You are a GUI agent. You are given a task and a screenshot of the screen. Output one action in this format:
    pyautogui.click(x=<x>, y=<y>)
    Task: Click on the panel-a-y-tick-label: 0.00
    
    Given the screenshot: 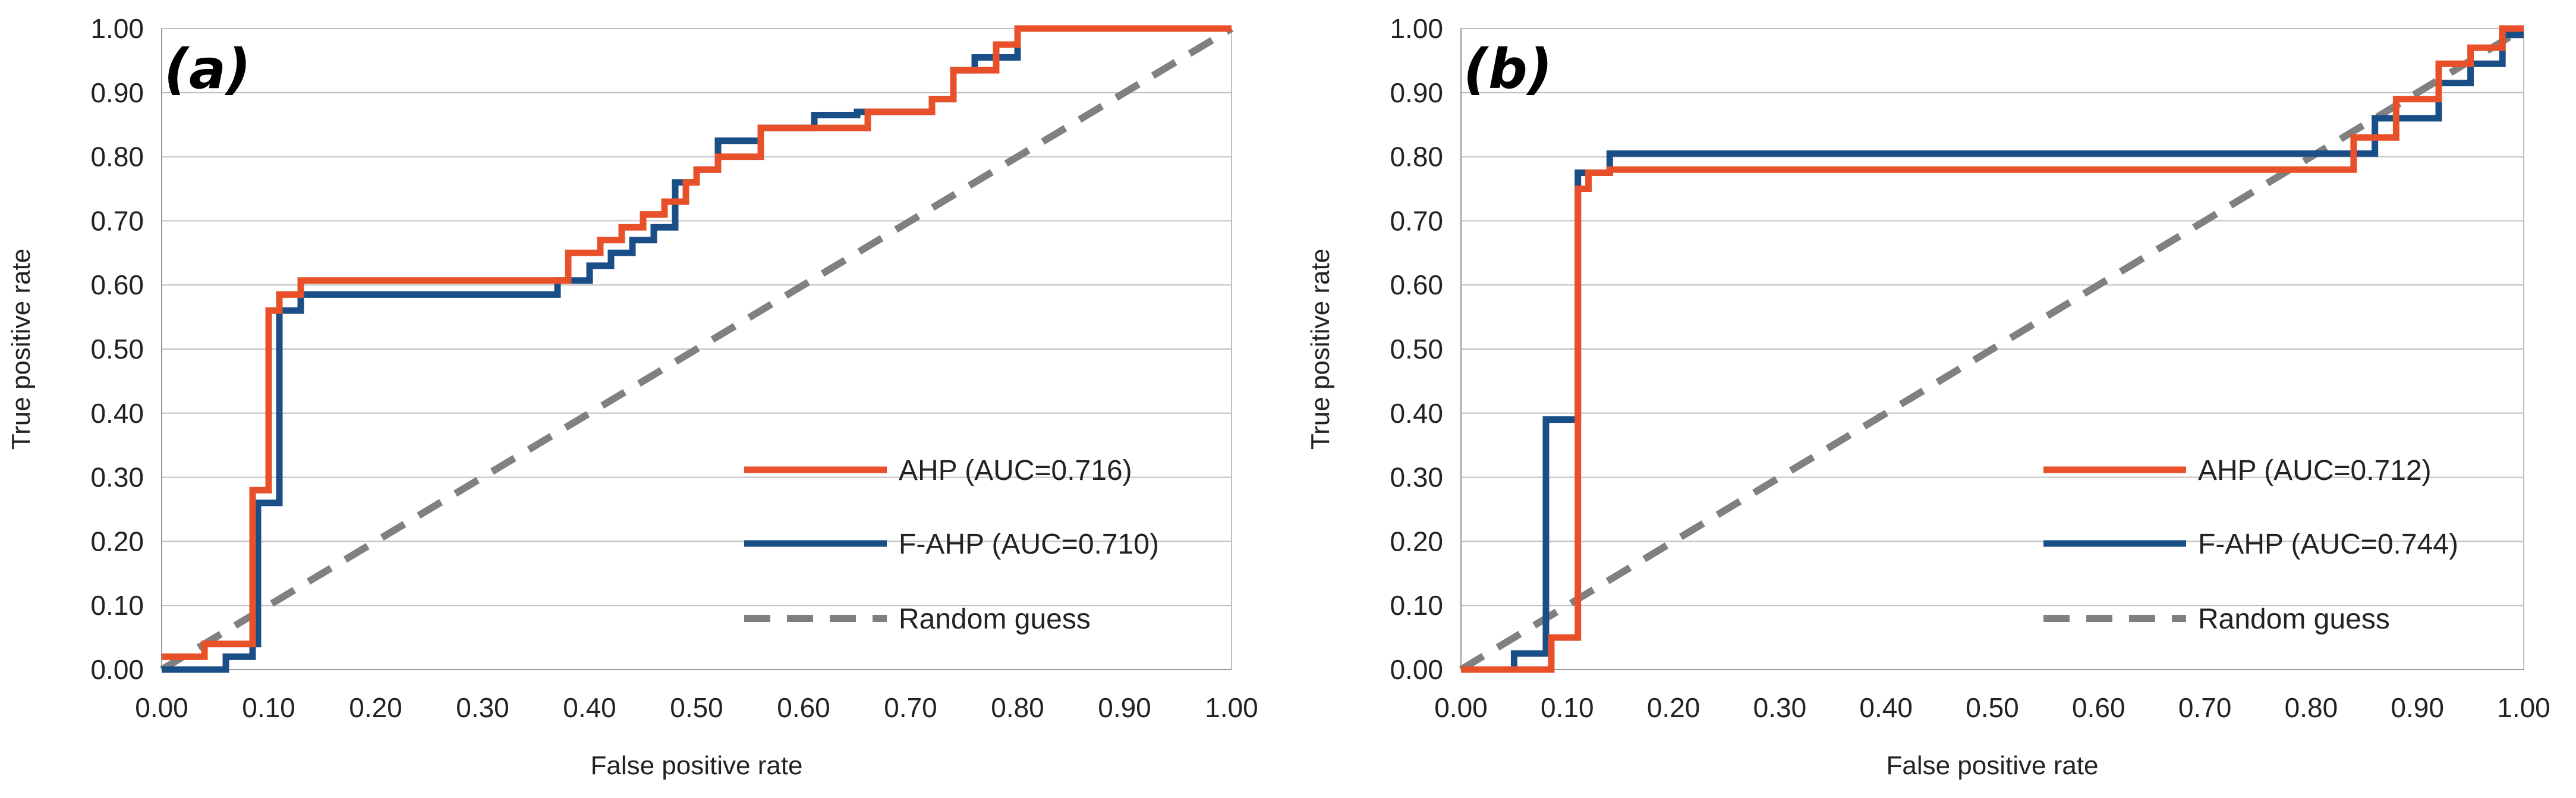 What is the action you would take?
    pyautogui.click(x=117, y=670)
    